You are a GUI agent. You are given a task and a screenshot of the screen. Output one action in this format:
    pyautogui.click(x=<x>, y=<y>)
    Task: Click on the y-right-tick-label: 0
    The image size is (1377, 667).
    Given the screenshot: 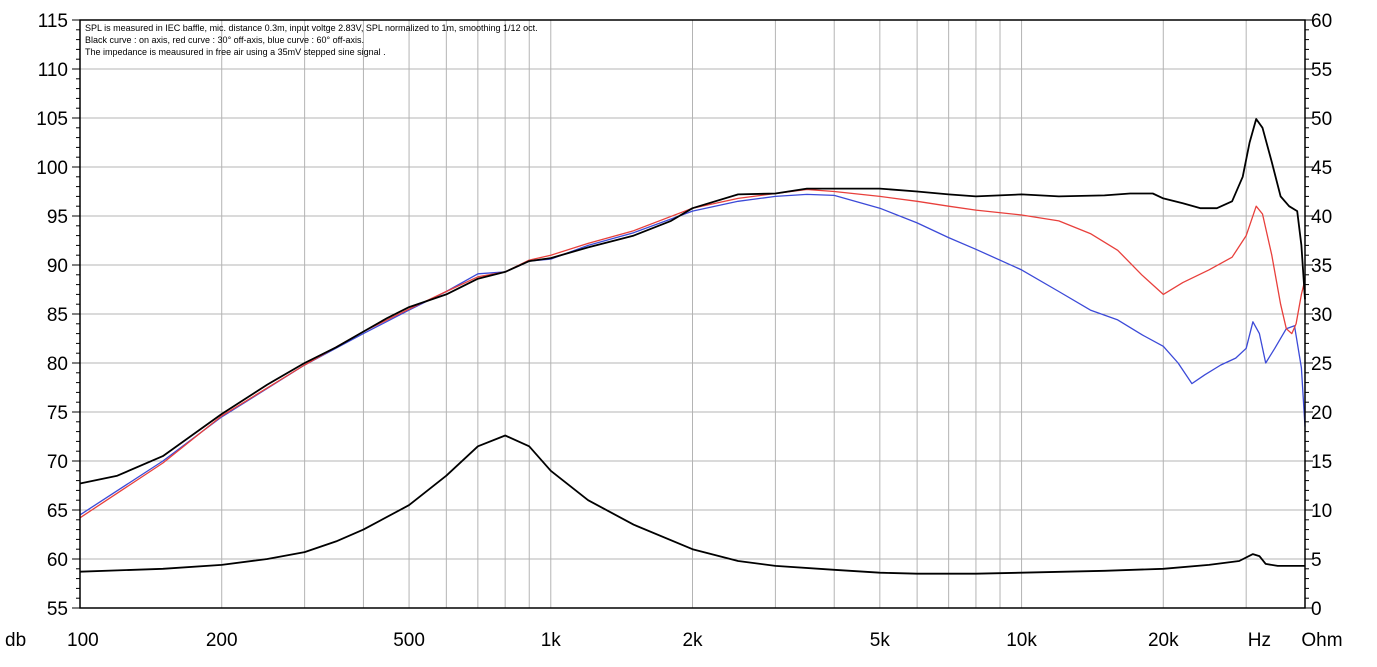 What is the action you would take?
    pyautogui.click(x=1316, y=609)
    